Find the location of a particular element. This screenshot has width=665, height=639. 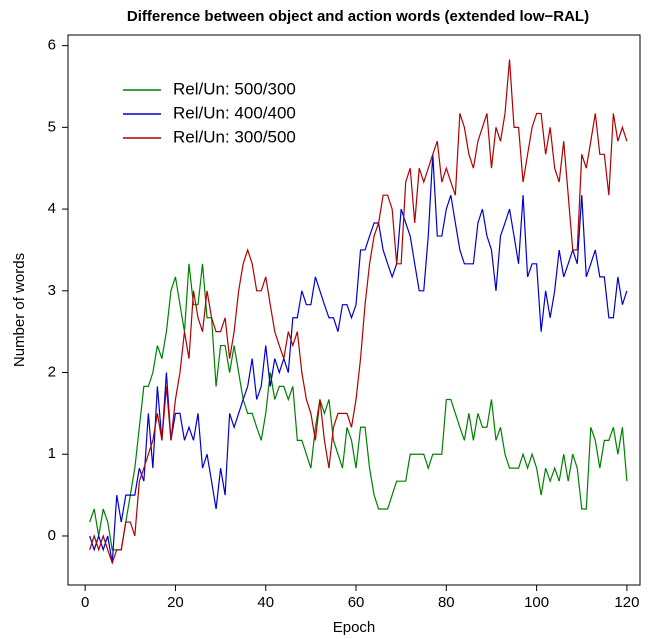

legend-label: Rel/Un: 500/300 is located at coordinates (234, 88).